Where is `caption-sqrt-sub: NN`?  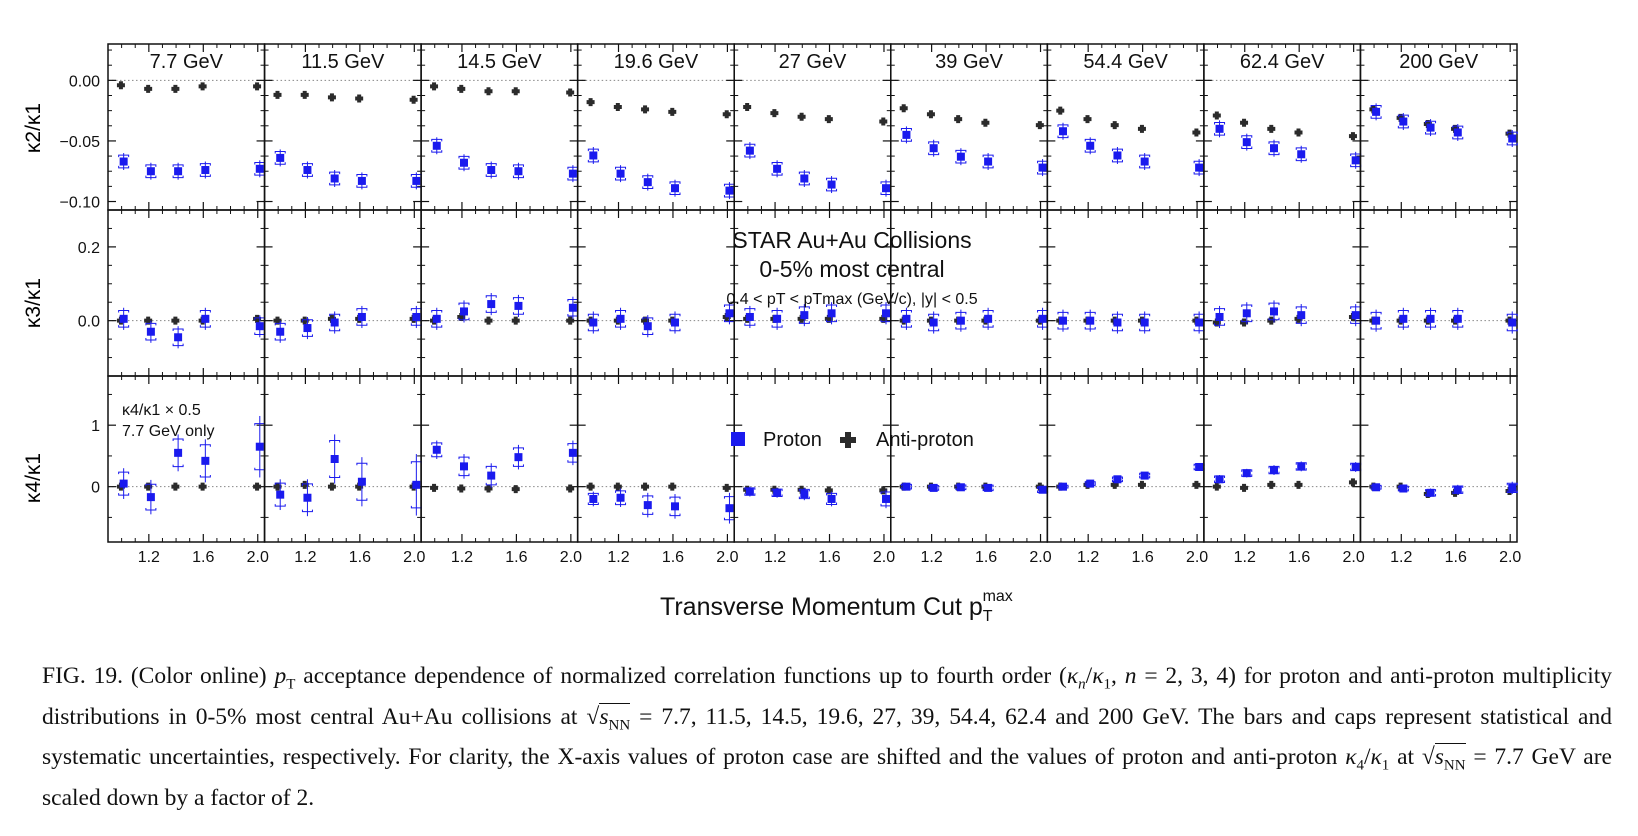 caption-sqrt-sub: NN is located at coordinates (619, 725).